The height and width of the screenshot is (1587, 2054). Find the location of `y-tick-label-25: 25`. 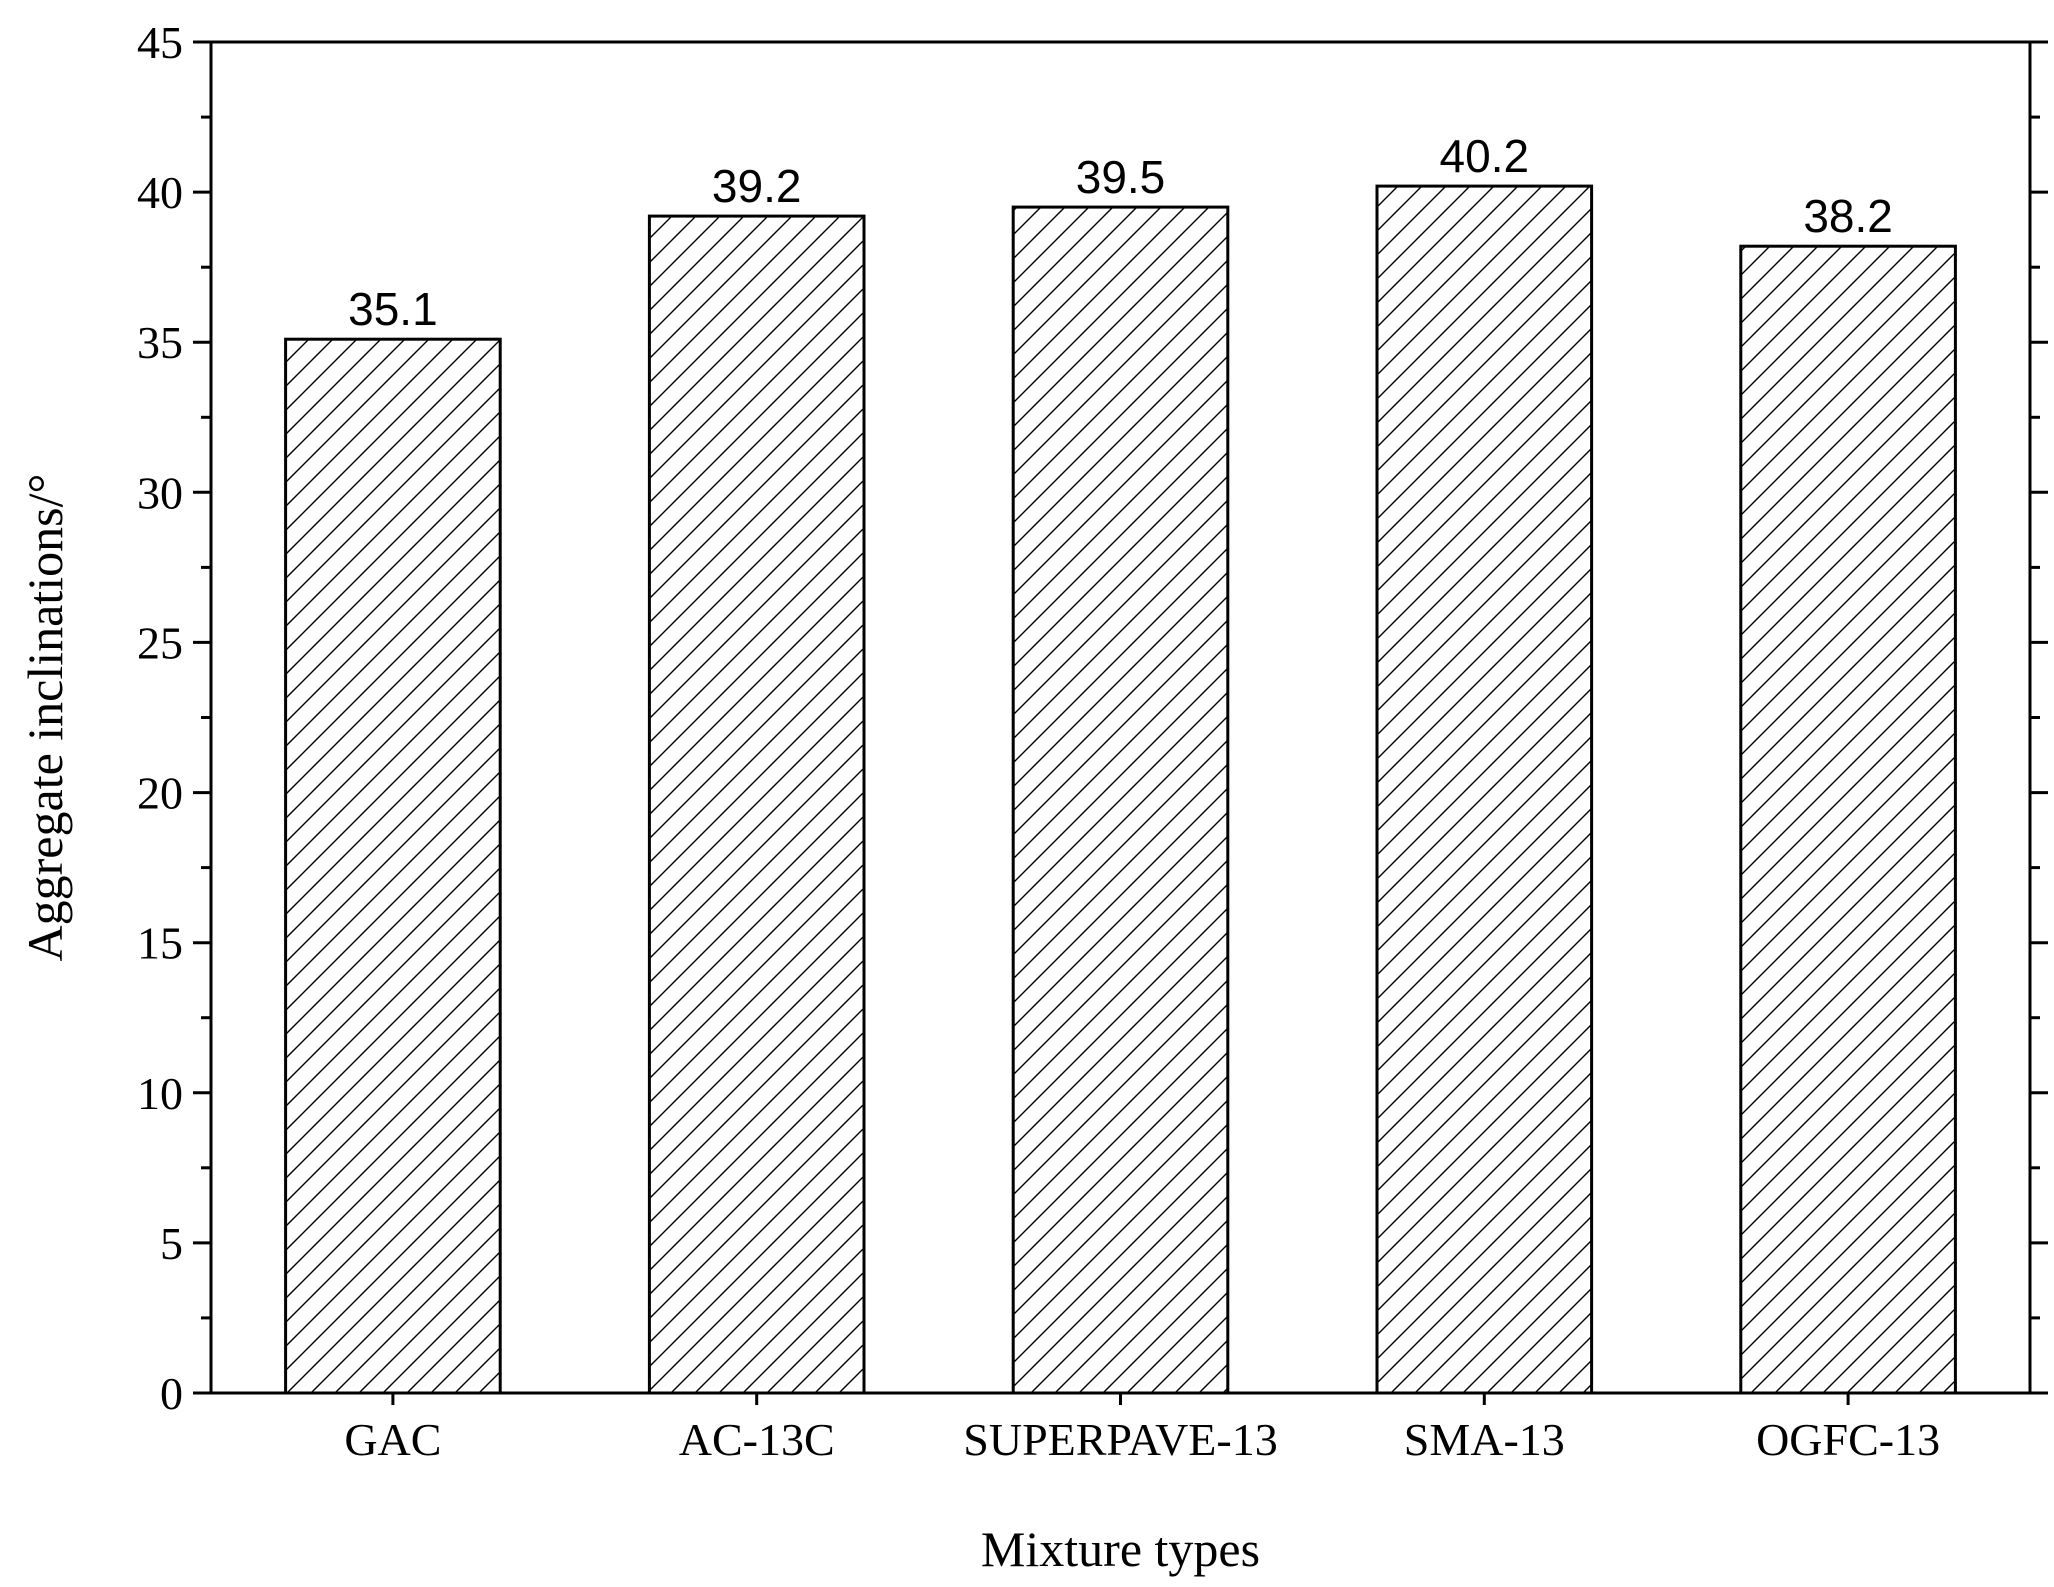

y-tick-label-25: 25 is located at coordinates (160, 642).